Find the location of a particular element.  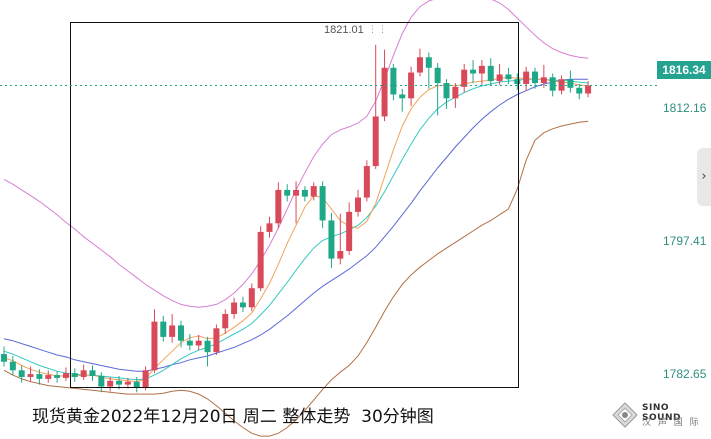

current-price-badge: 1816.34 is located at coordinates (684, 70).